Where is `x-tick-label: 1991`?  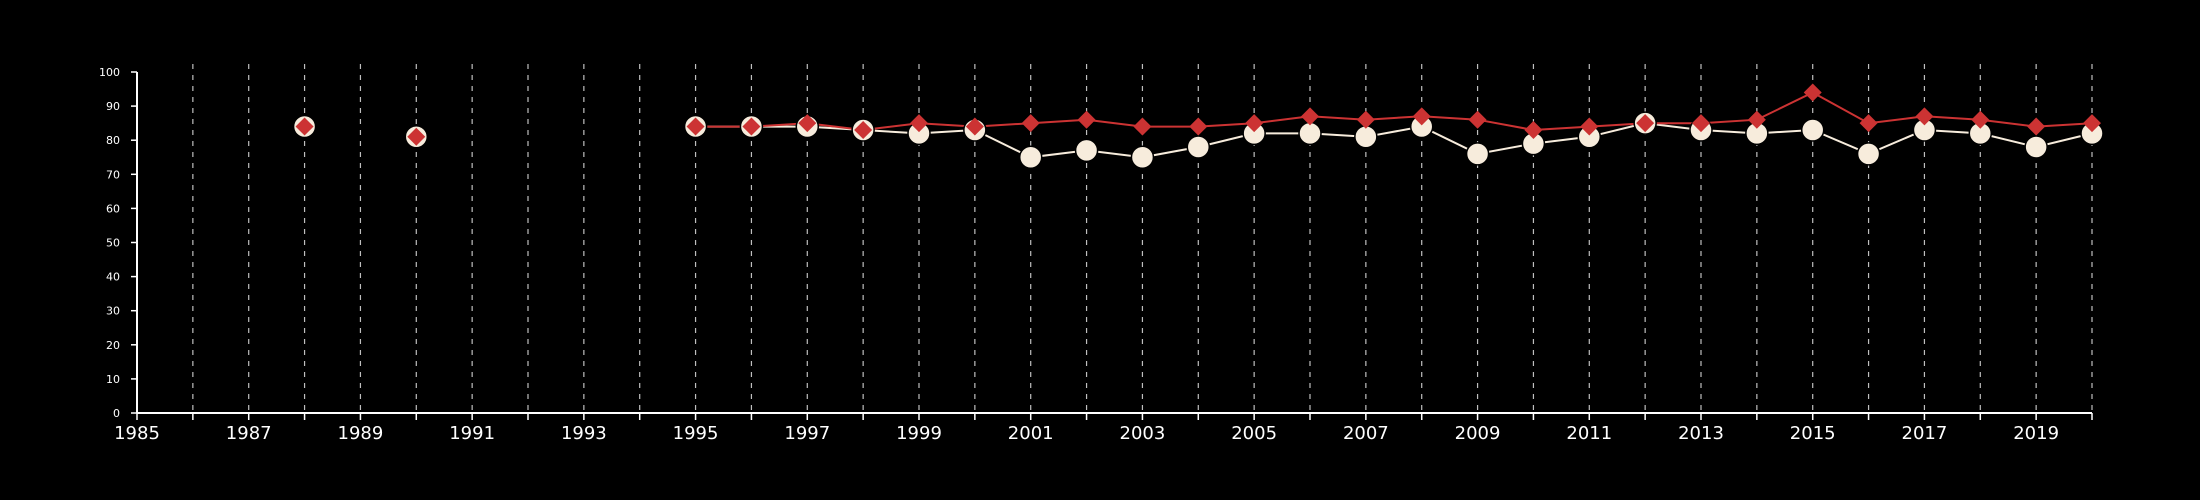 x-tick-label: 1991 is located at coordinates (472, 433).